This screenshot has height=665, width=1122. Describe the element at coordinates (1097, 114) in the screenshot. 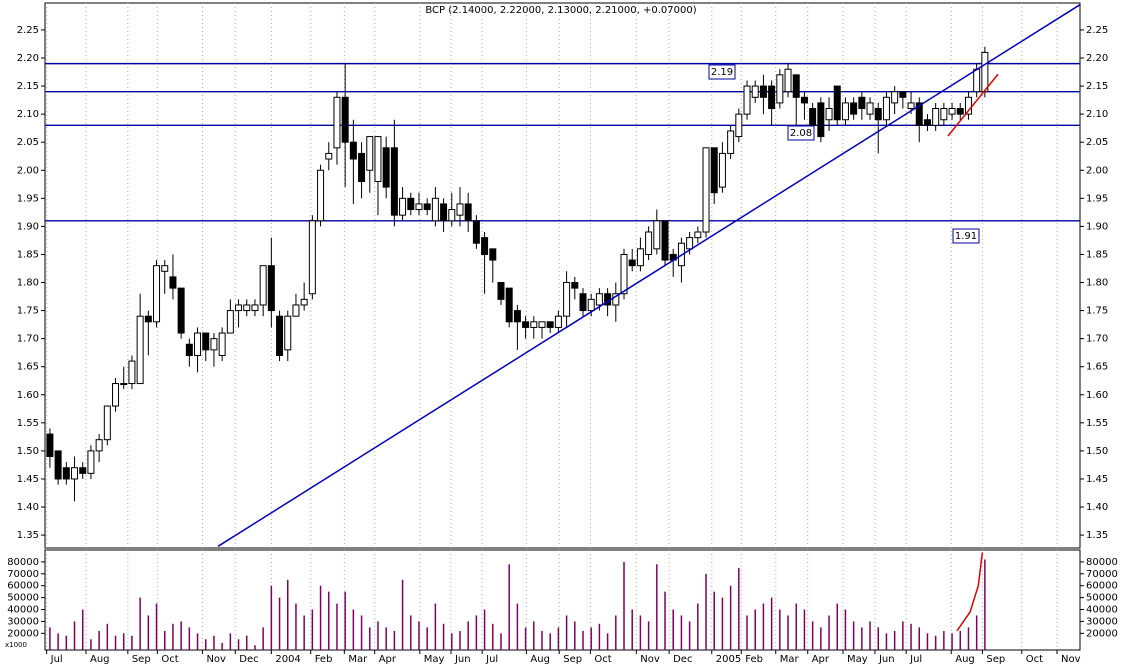

I see `y-tick-label: 2.10` at that location.